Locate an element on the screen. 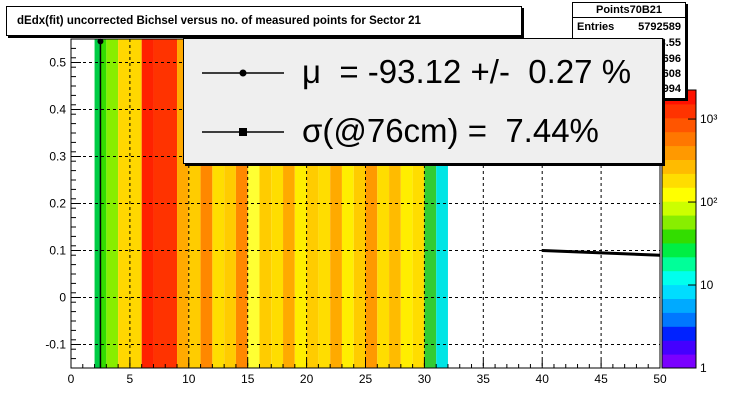  x-tick-label: 35 is located at coordinates (484, 379).